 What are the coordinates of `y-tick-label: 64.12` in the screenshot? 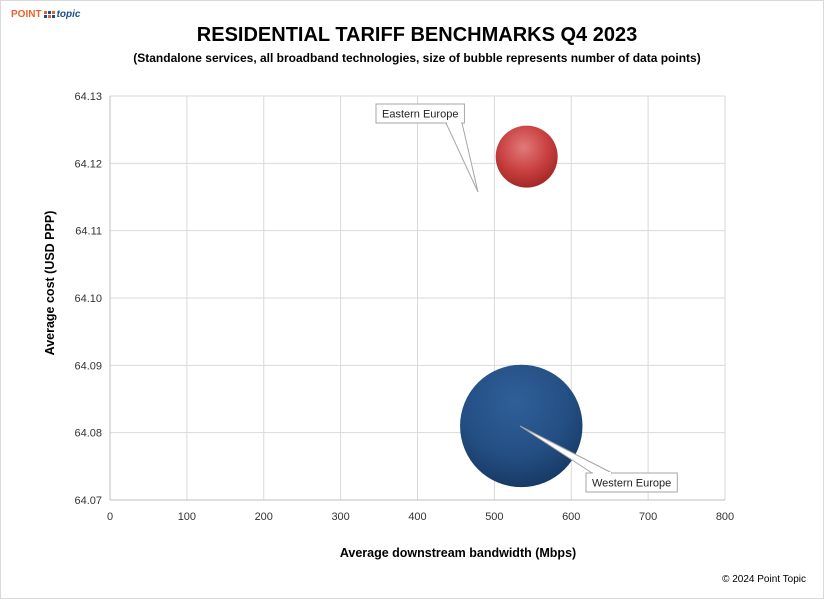 It's located at (88, 164).